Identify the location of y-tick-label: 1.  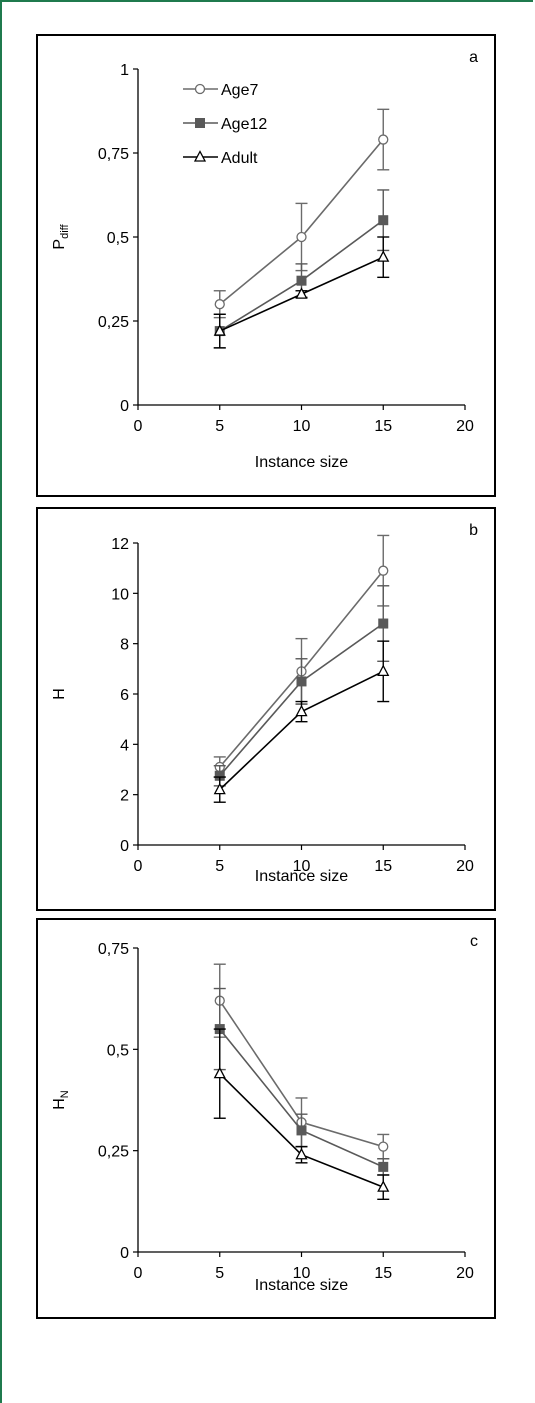
(124, 70).